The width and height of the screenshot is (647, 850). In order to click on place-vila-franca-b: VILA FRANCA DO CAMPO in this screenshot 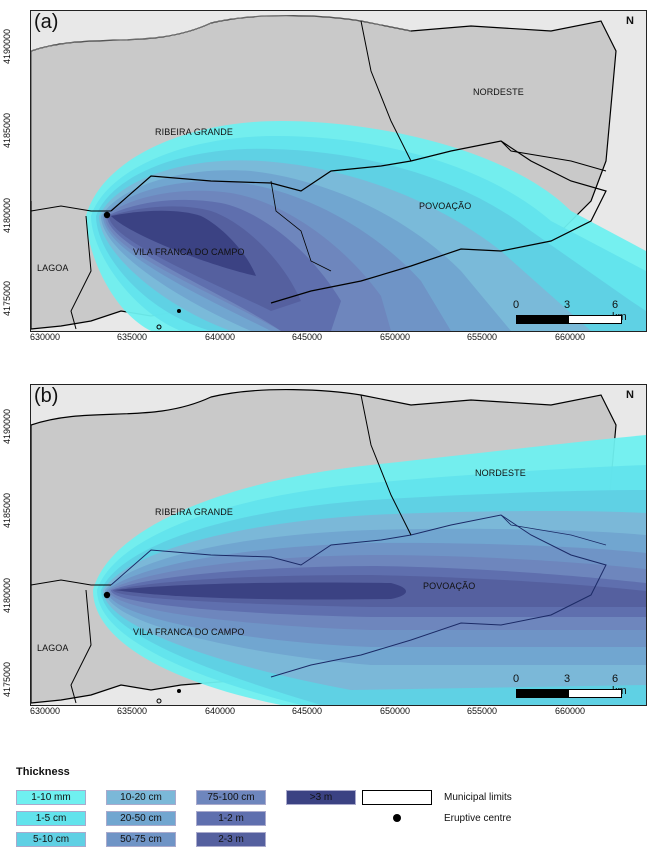, I will do `click(189, 632)`.